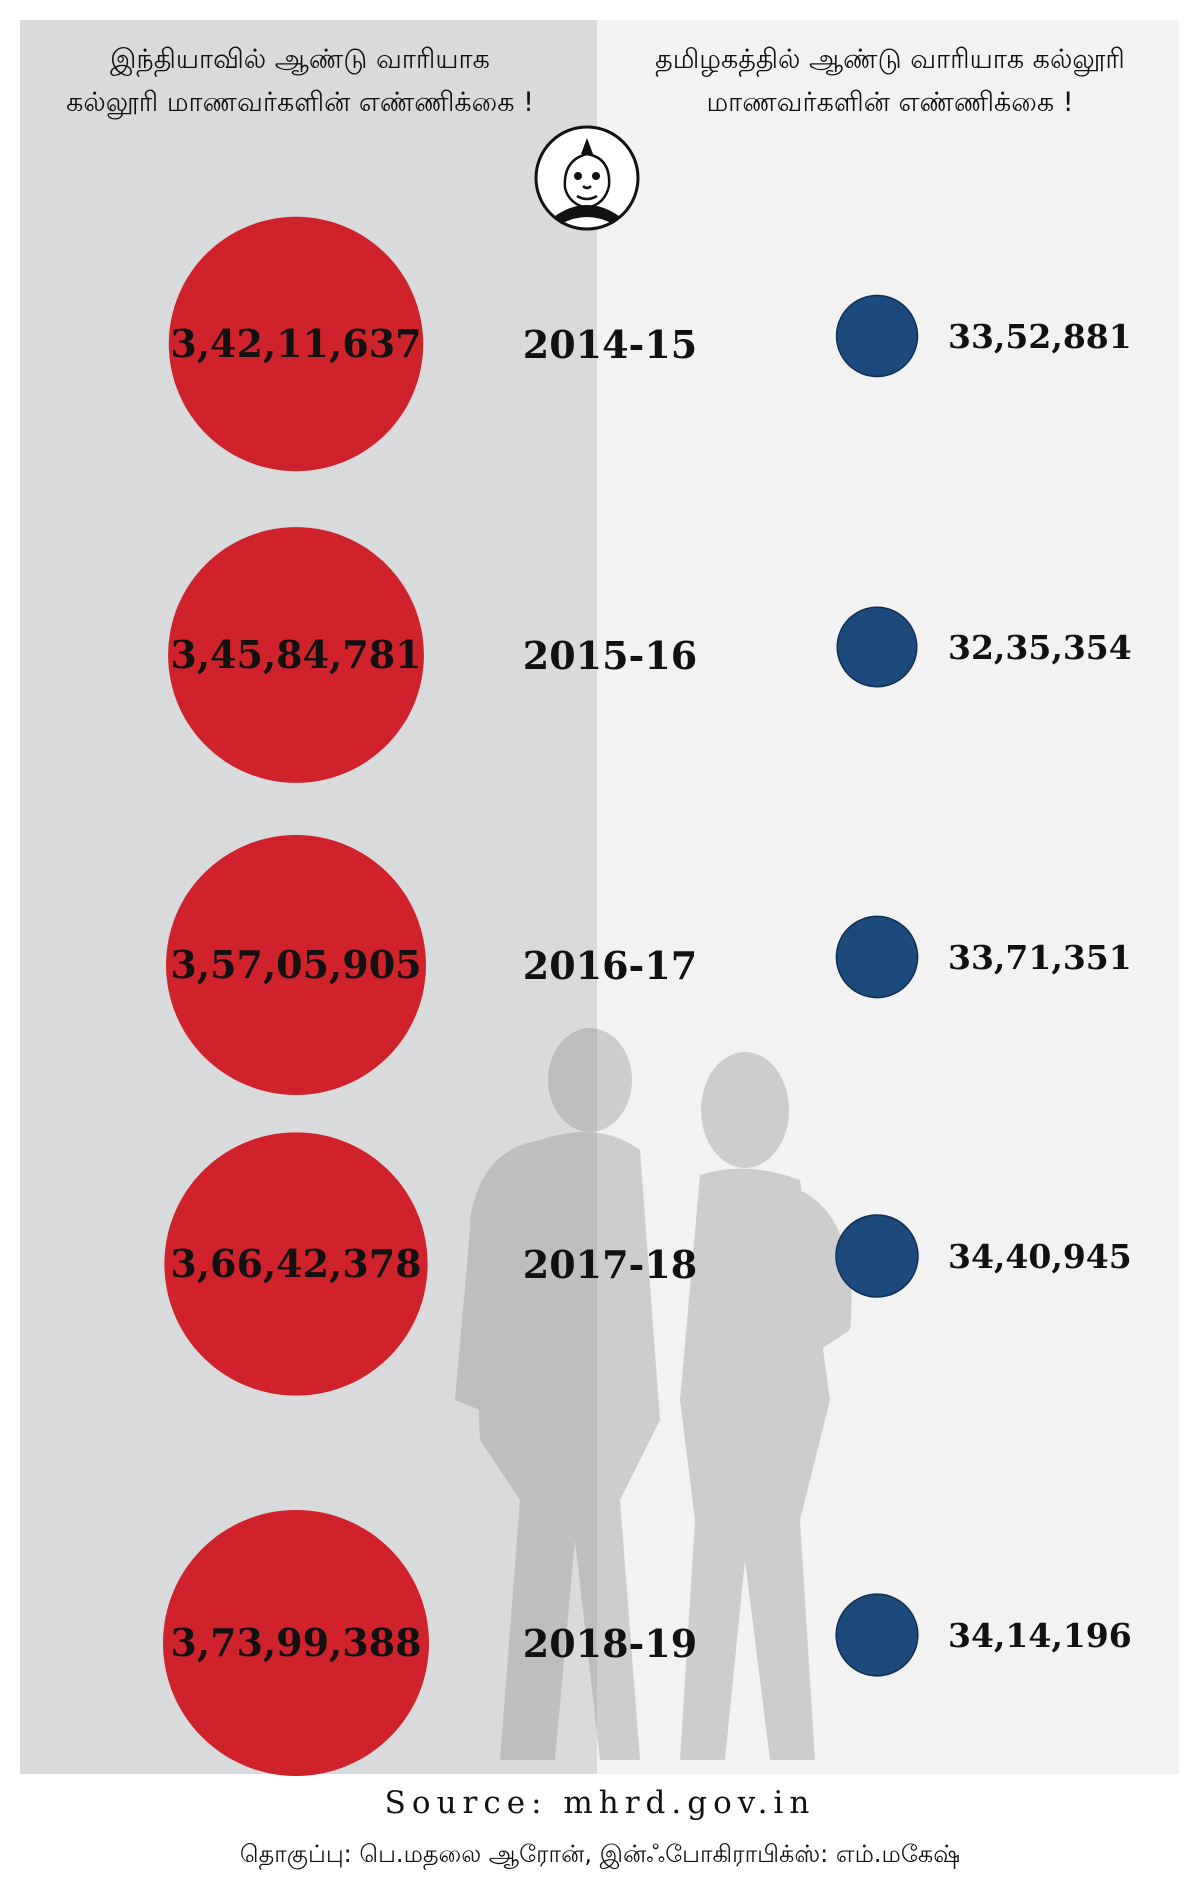 The width and height of the screenshot is (1200, 1899). What do you see at coordinates (610, 1264) in the screenshot?
I see `year-label: 2017-18` at bounding box center [610, 1264].